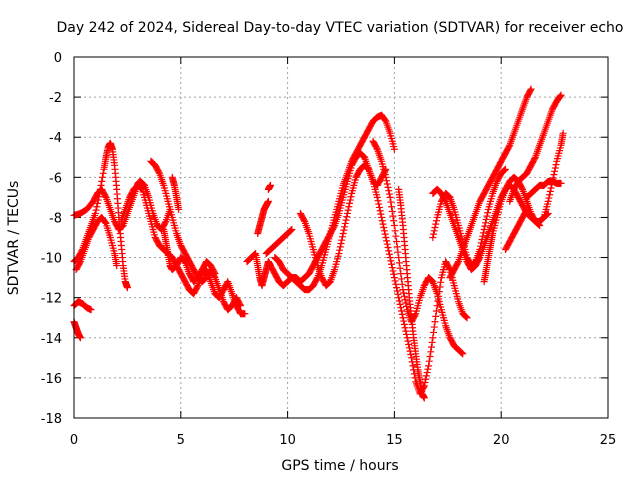 The width and height of the screenshot is (640, 480). What do you see at coordinates (287, 440) in the screenshot?
I see `x-tick-label: 10` at bounding box center [287, 440].